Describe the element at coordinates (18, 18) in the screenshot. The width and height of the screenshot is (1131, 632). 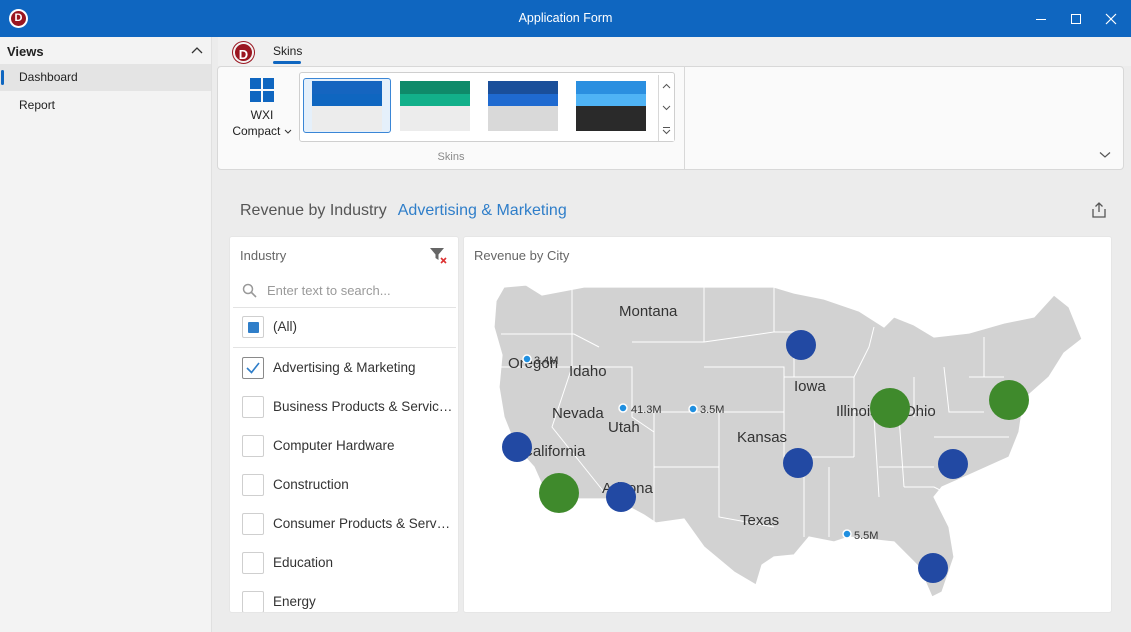
I see `app-logo-icon: D` at that location.